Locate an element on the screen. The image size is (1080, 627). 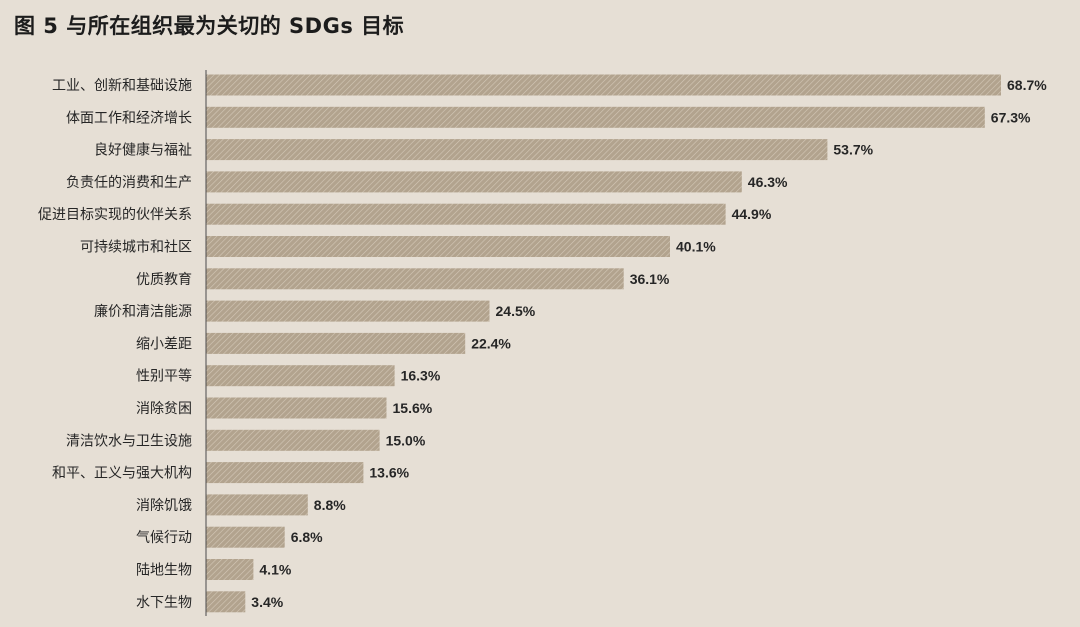
category-label-14: 气候行动 is located at coordinates (164, 538).